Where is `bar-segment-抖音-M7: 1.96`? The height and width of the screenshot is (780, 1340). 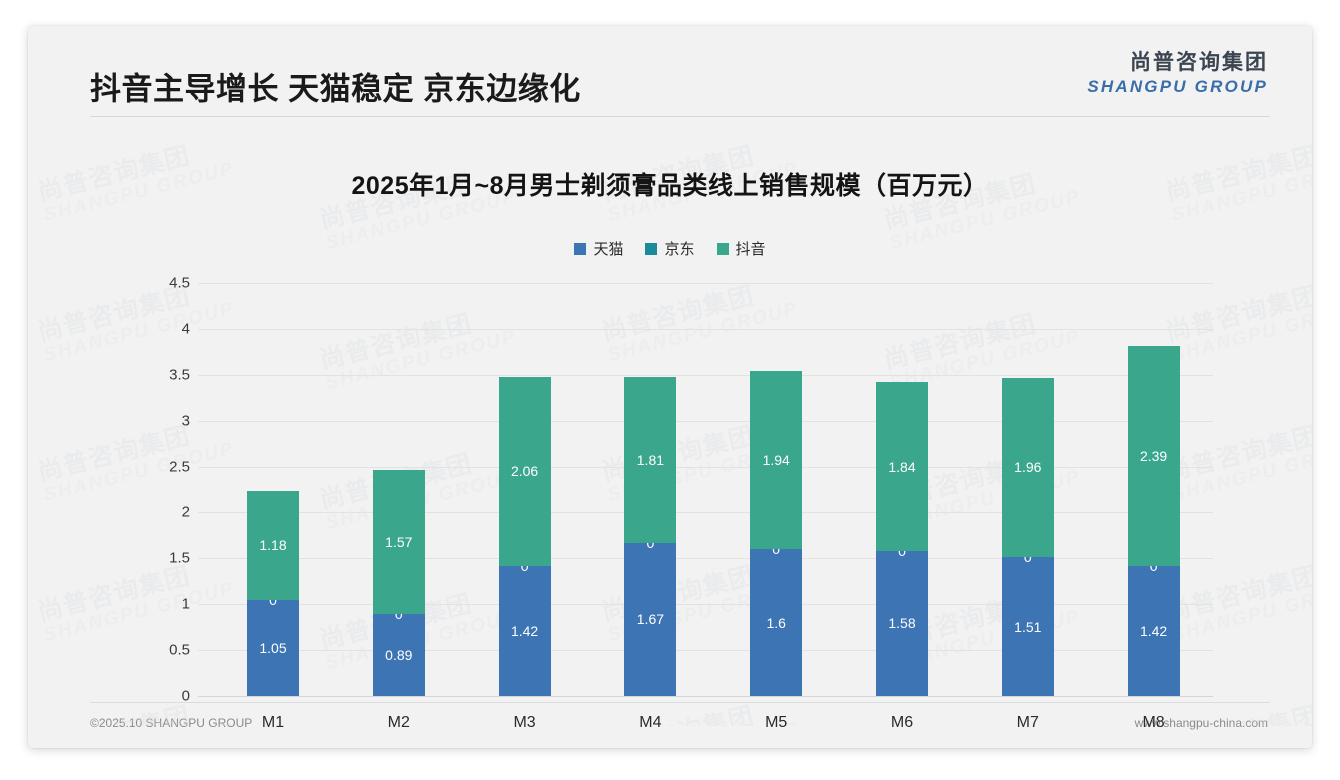 bar-segment-抖音-M7: 1.96 is located at coordinates (1027, 467).